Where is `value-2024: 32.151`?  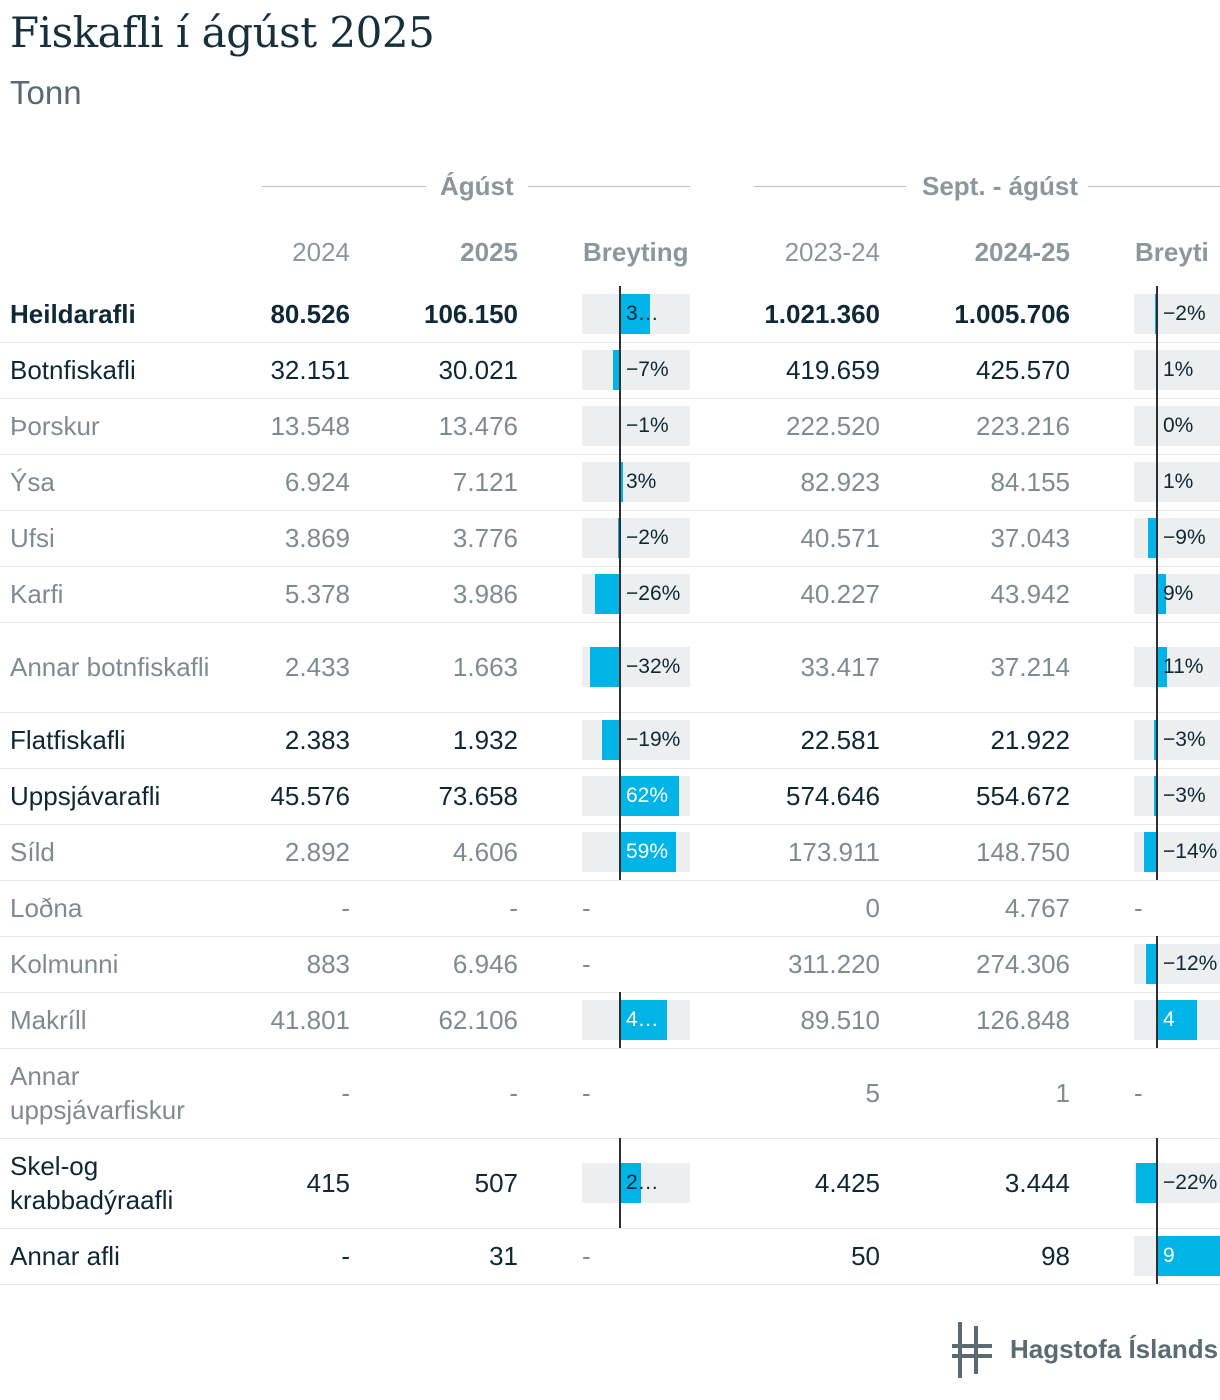 value-2024: 32.151 is located at coordinates (310, 369).